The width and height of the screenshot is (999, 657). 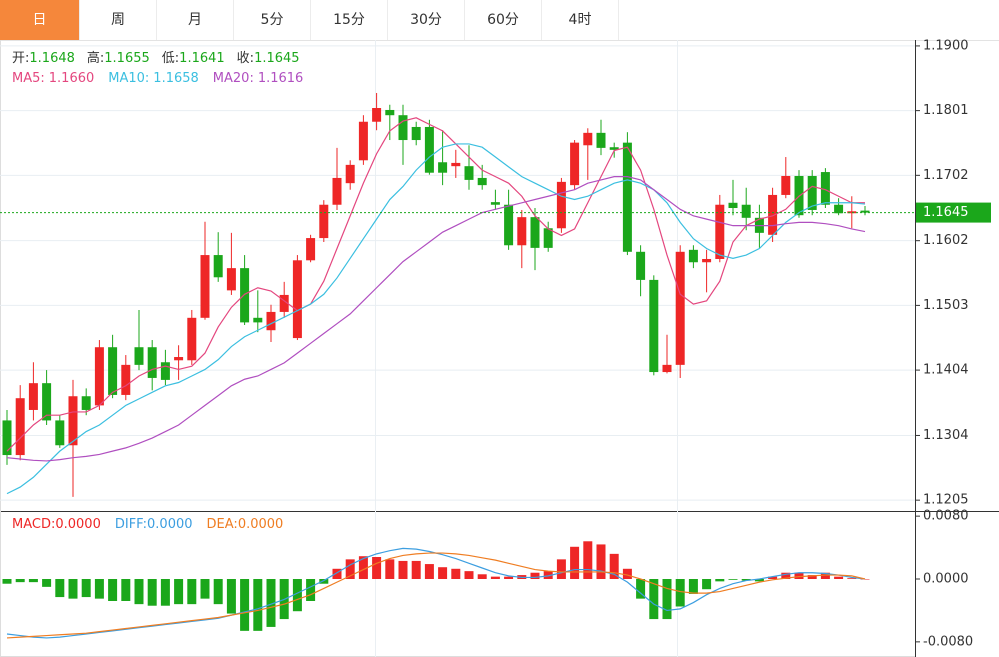 What do you see at coordinates (948, 641) in the screenshot?
I see `y-tick-label: -0.0080` at bounding box center [948, 641].